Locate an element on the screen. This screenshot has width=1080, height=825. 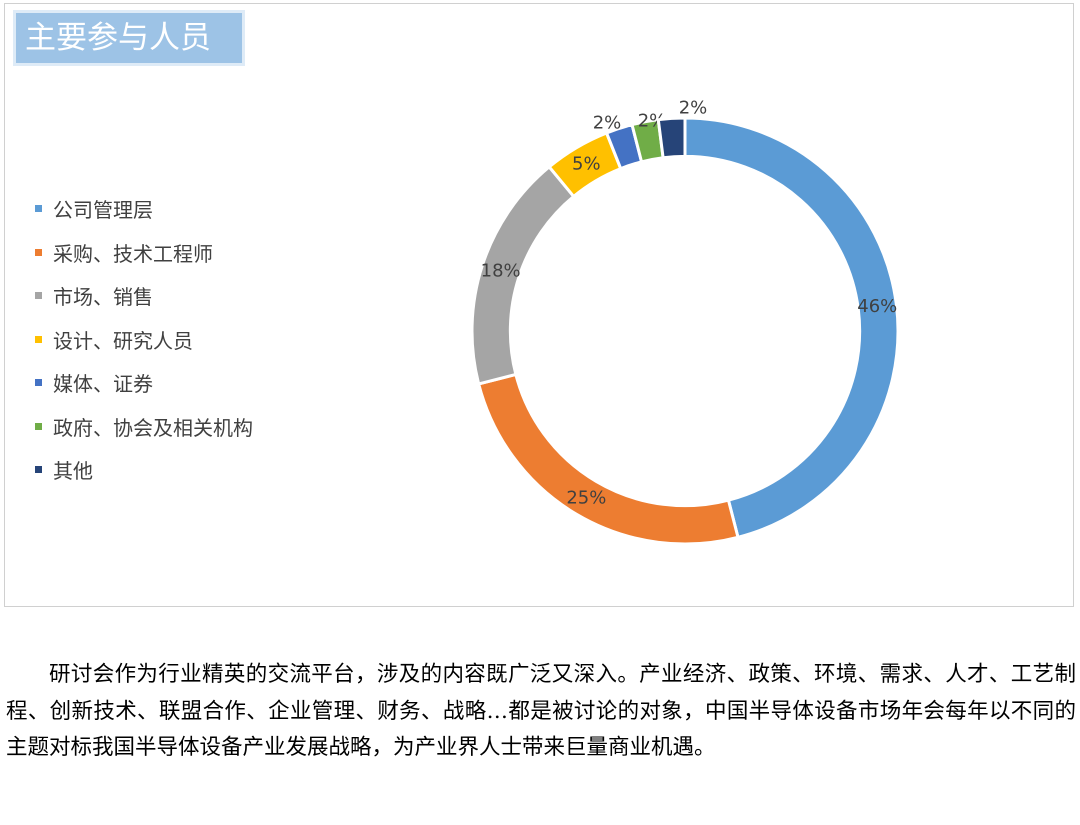
slice-data-label: 46% is located at coordinates (877, 306).